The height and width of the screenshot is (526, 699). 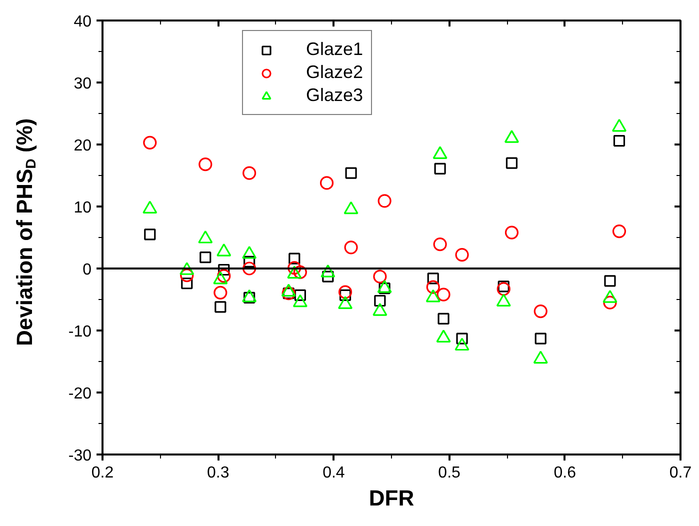 I want to click on y-tick-label: -20, so click(x=80, y=394).